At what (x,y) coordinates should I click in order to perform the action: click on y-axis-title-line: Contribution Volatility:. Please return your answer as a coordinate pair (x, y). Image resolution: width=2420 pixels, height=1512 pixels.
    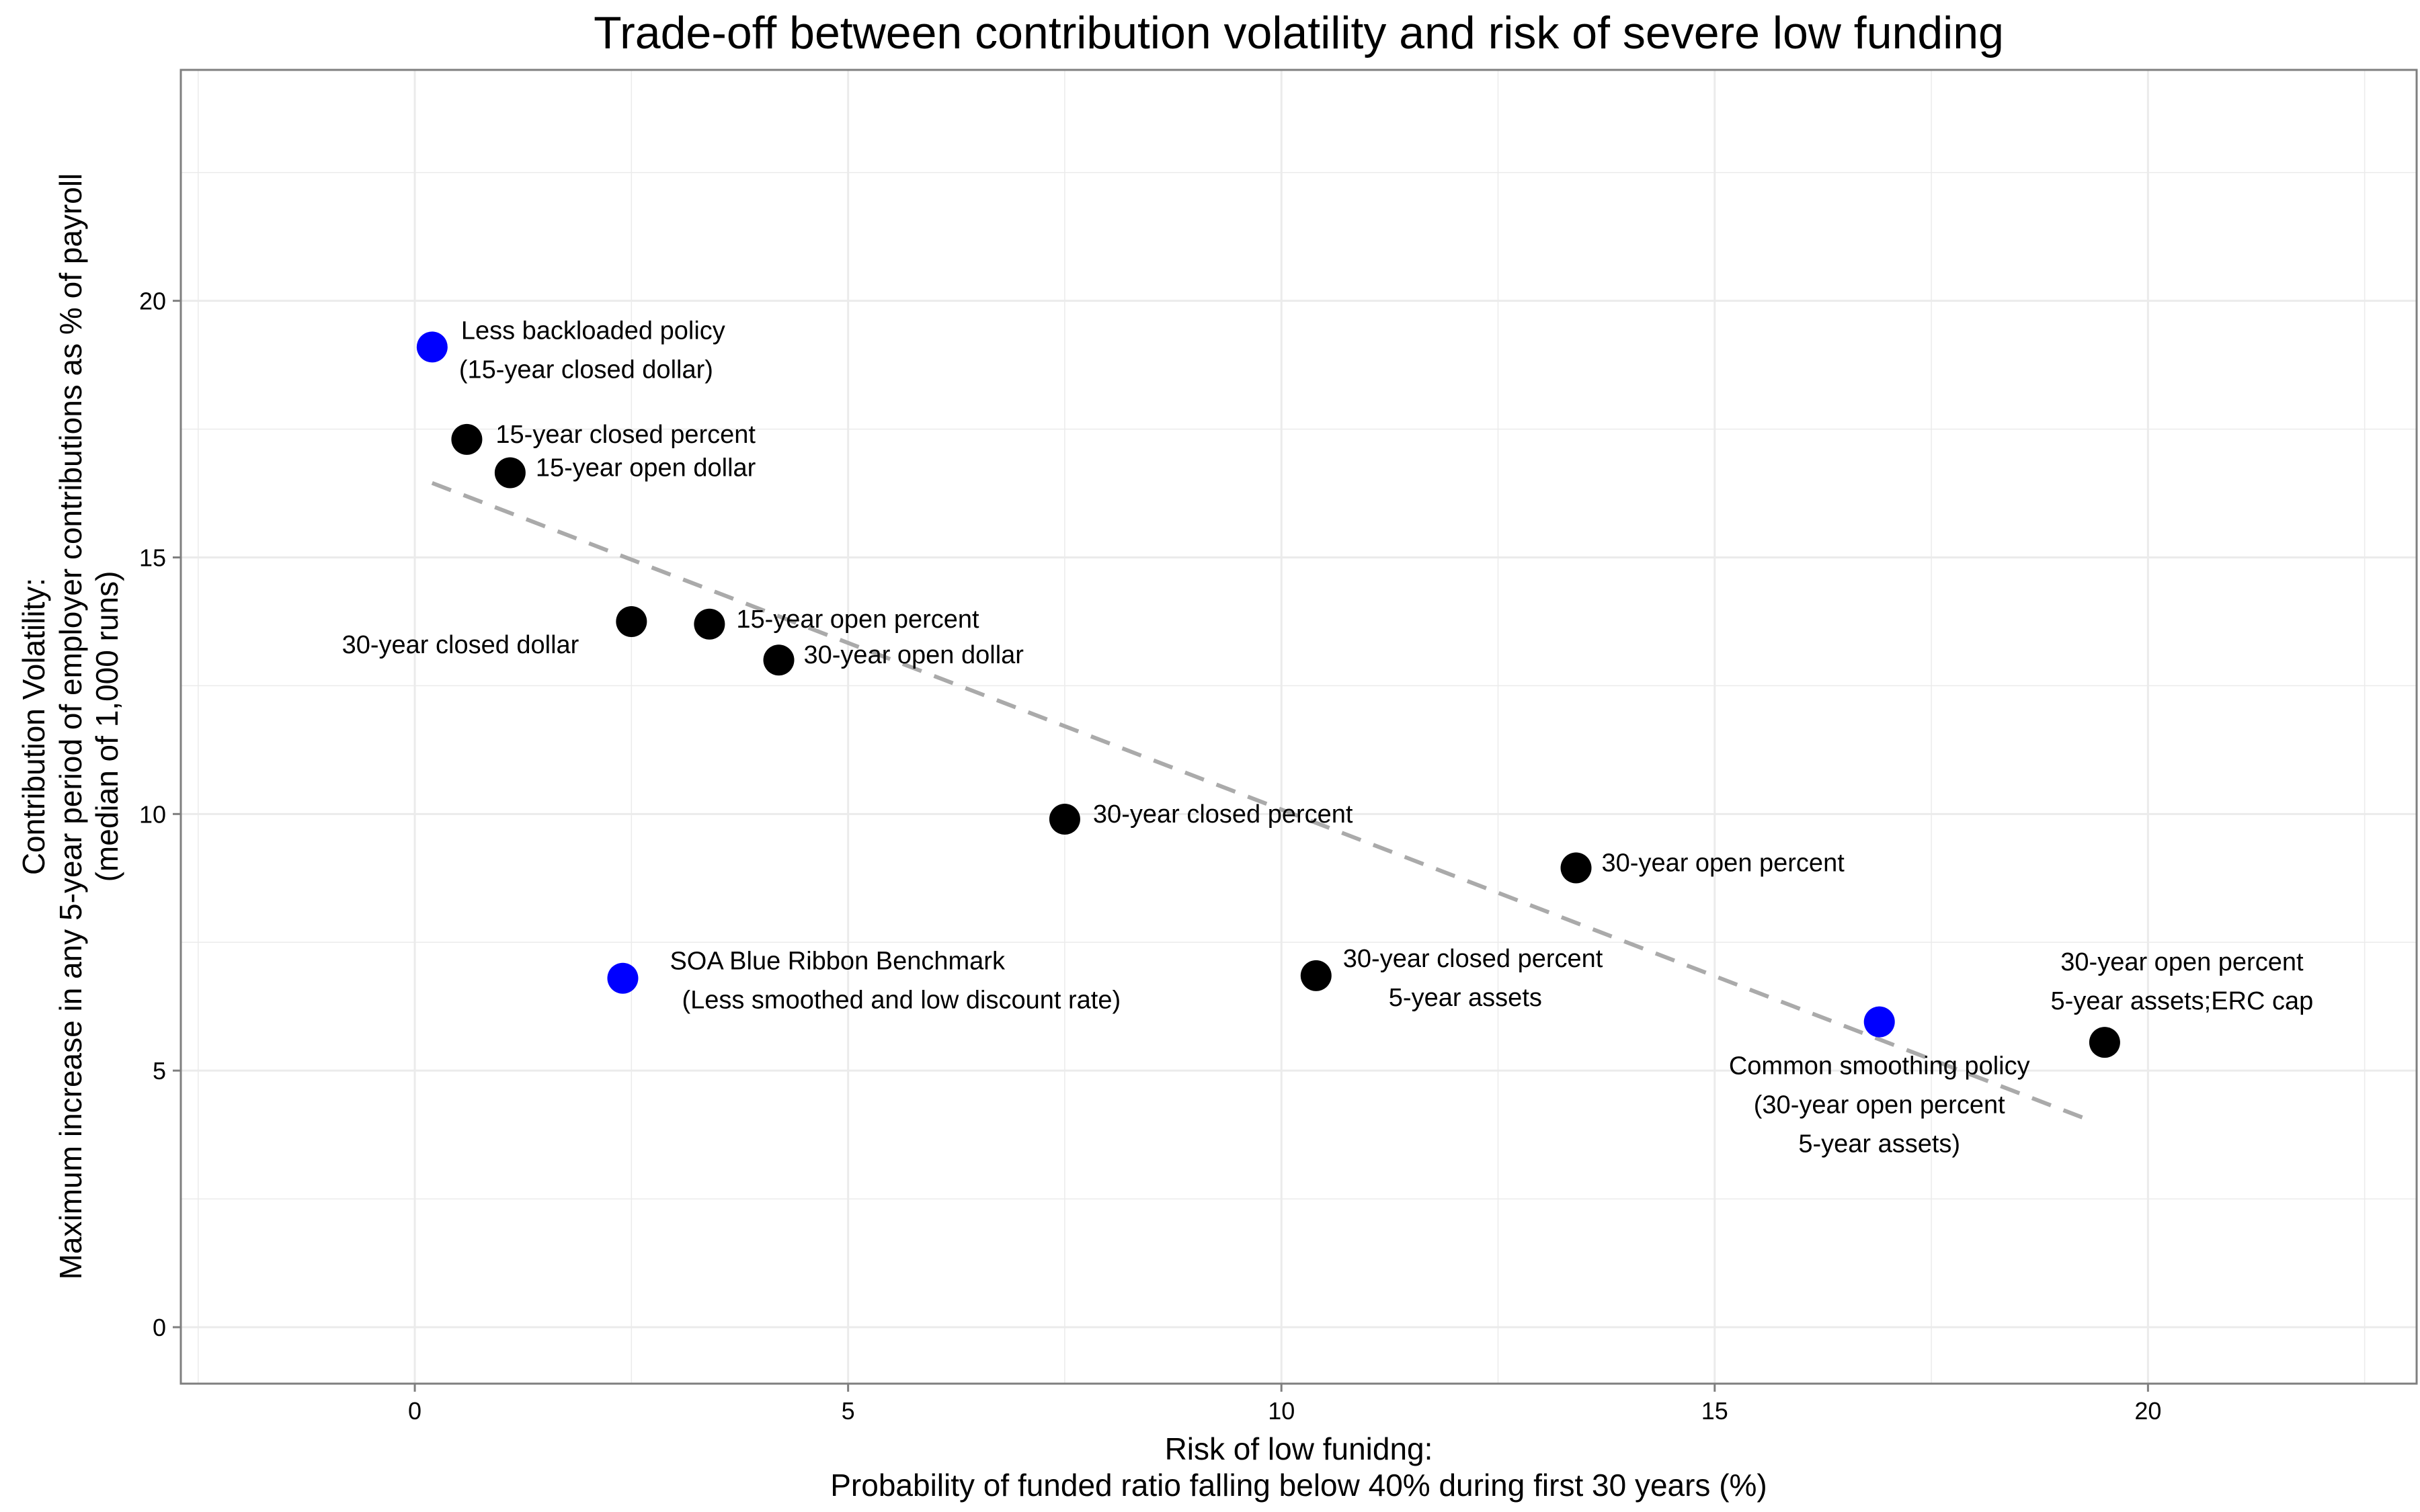
    Looking at the image, I should click on (33, 727).